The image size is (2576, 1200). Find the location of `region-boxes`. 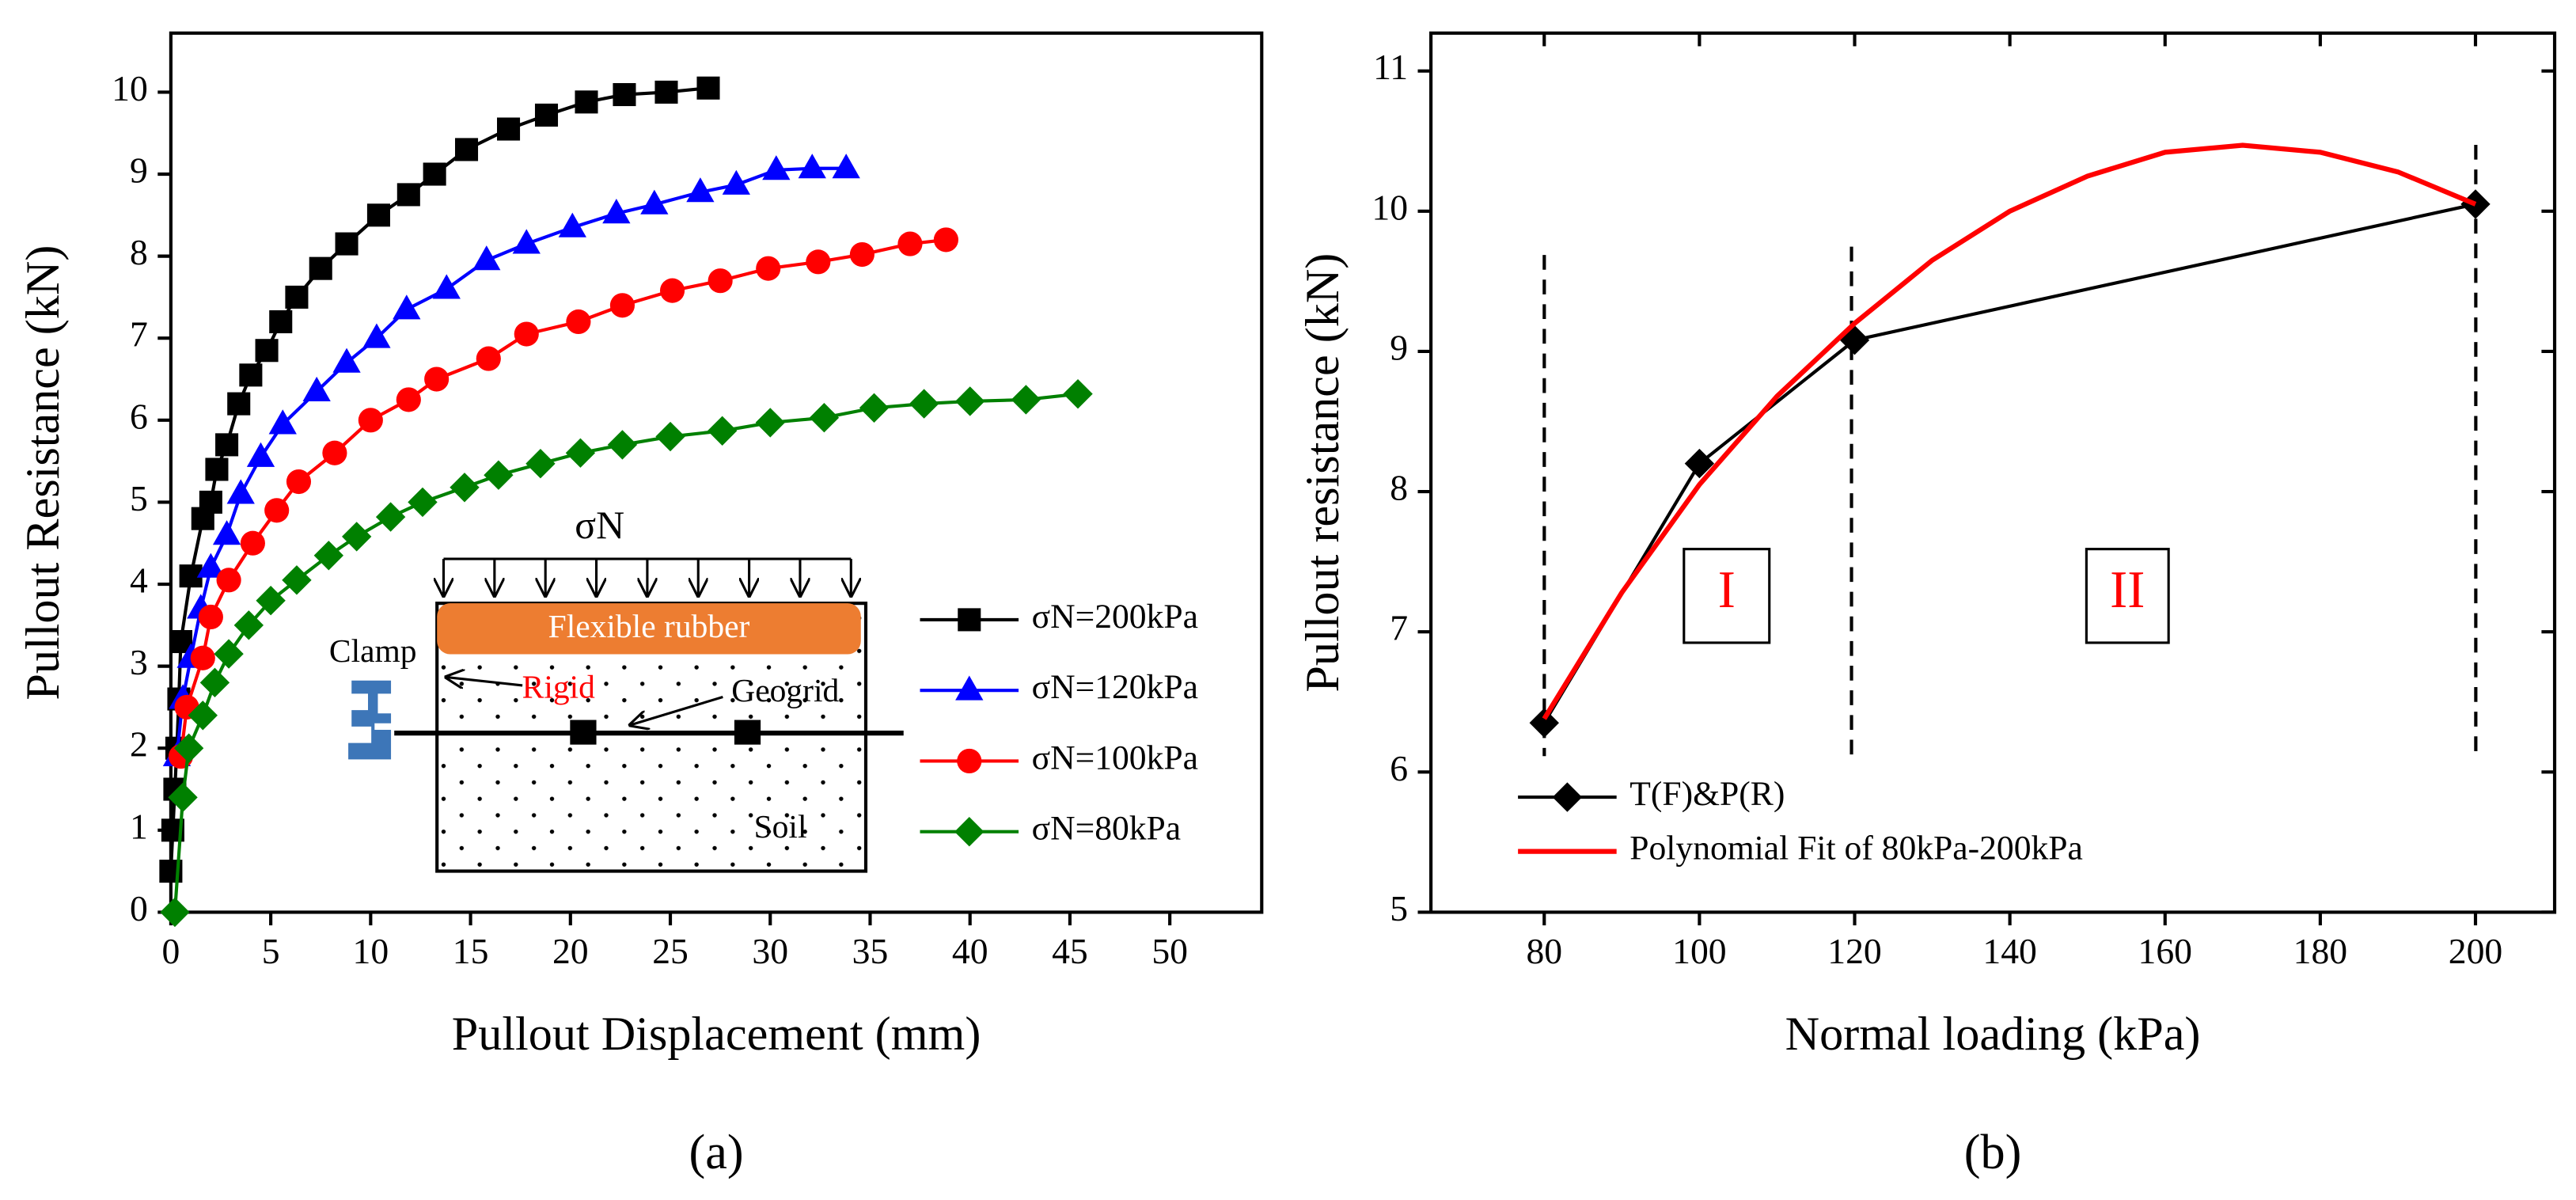

region-boxes is located at coordinates (1926, 596).